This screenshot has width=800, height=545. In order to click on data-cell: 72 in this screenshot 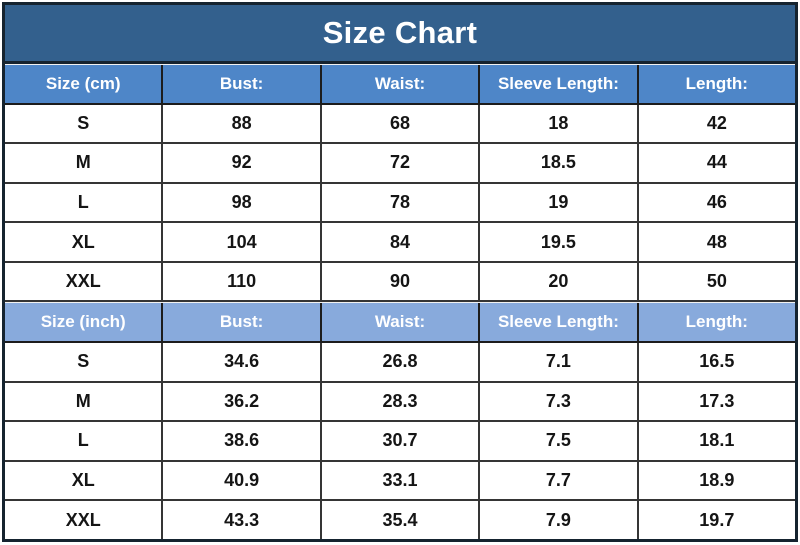, I will do `click(401, 163)`.